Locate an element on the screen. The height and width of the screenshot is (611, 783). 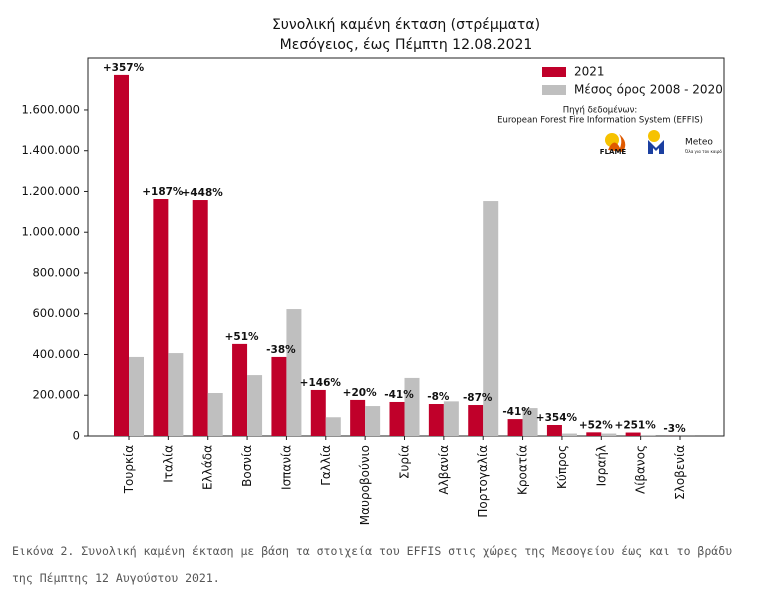
logo-text: Meteo is located at coordinates (699, 143).